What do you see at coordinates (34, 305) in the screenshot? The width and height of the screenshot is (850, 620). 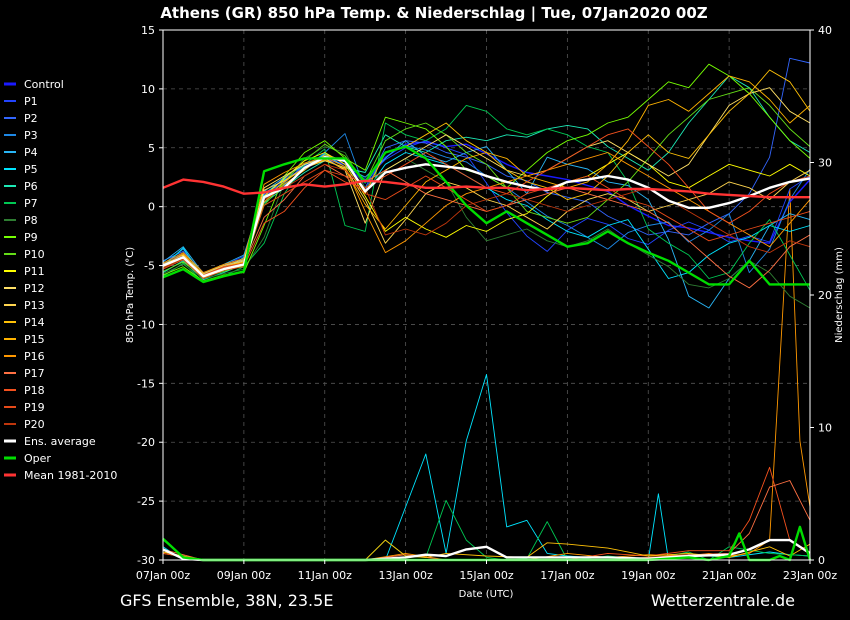 I see `legend-label-p13: P13` at bounding box center [34, 305].